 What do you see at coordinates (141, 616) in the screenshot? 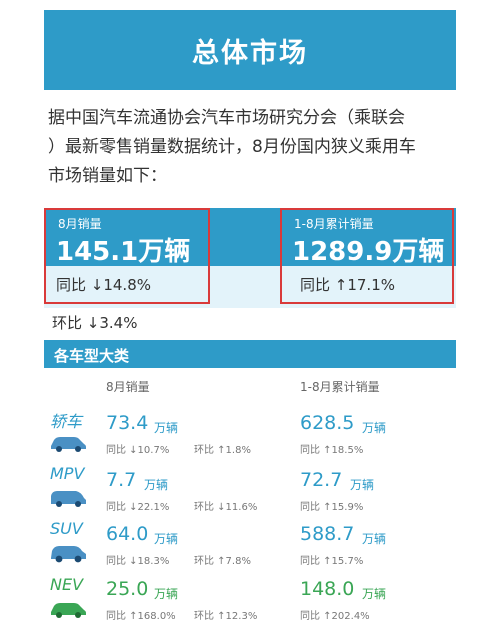
I see `august-yoy: 同比 ↑168.0%` at bounding box center [141, 616].